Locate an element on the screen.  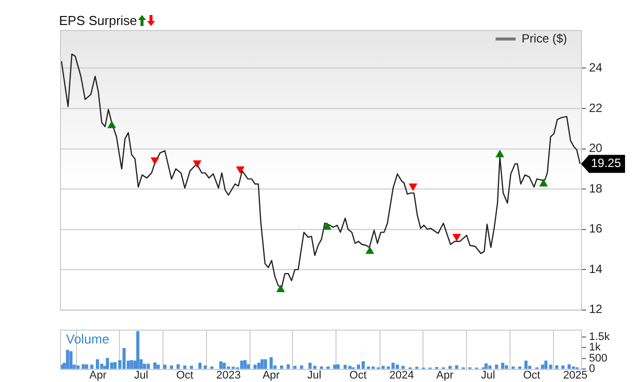
y-tick-label: 0 is located at coordinates (592, 369).